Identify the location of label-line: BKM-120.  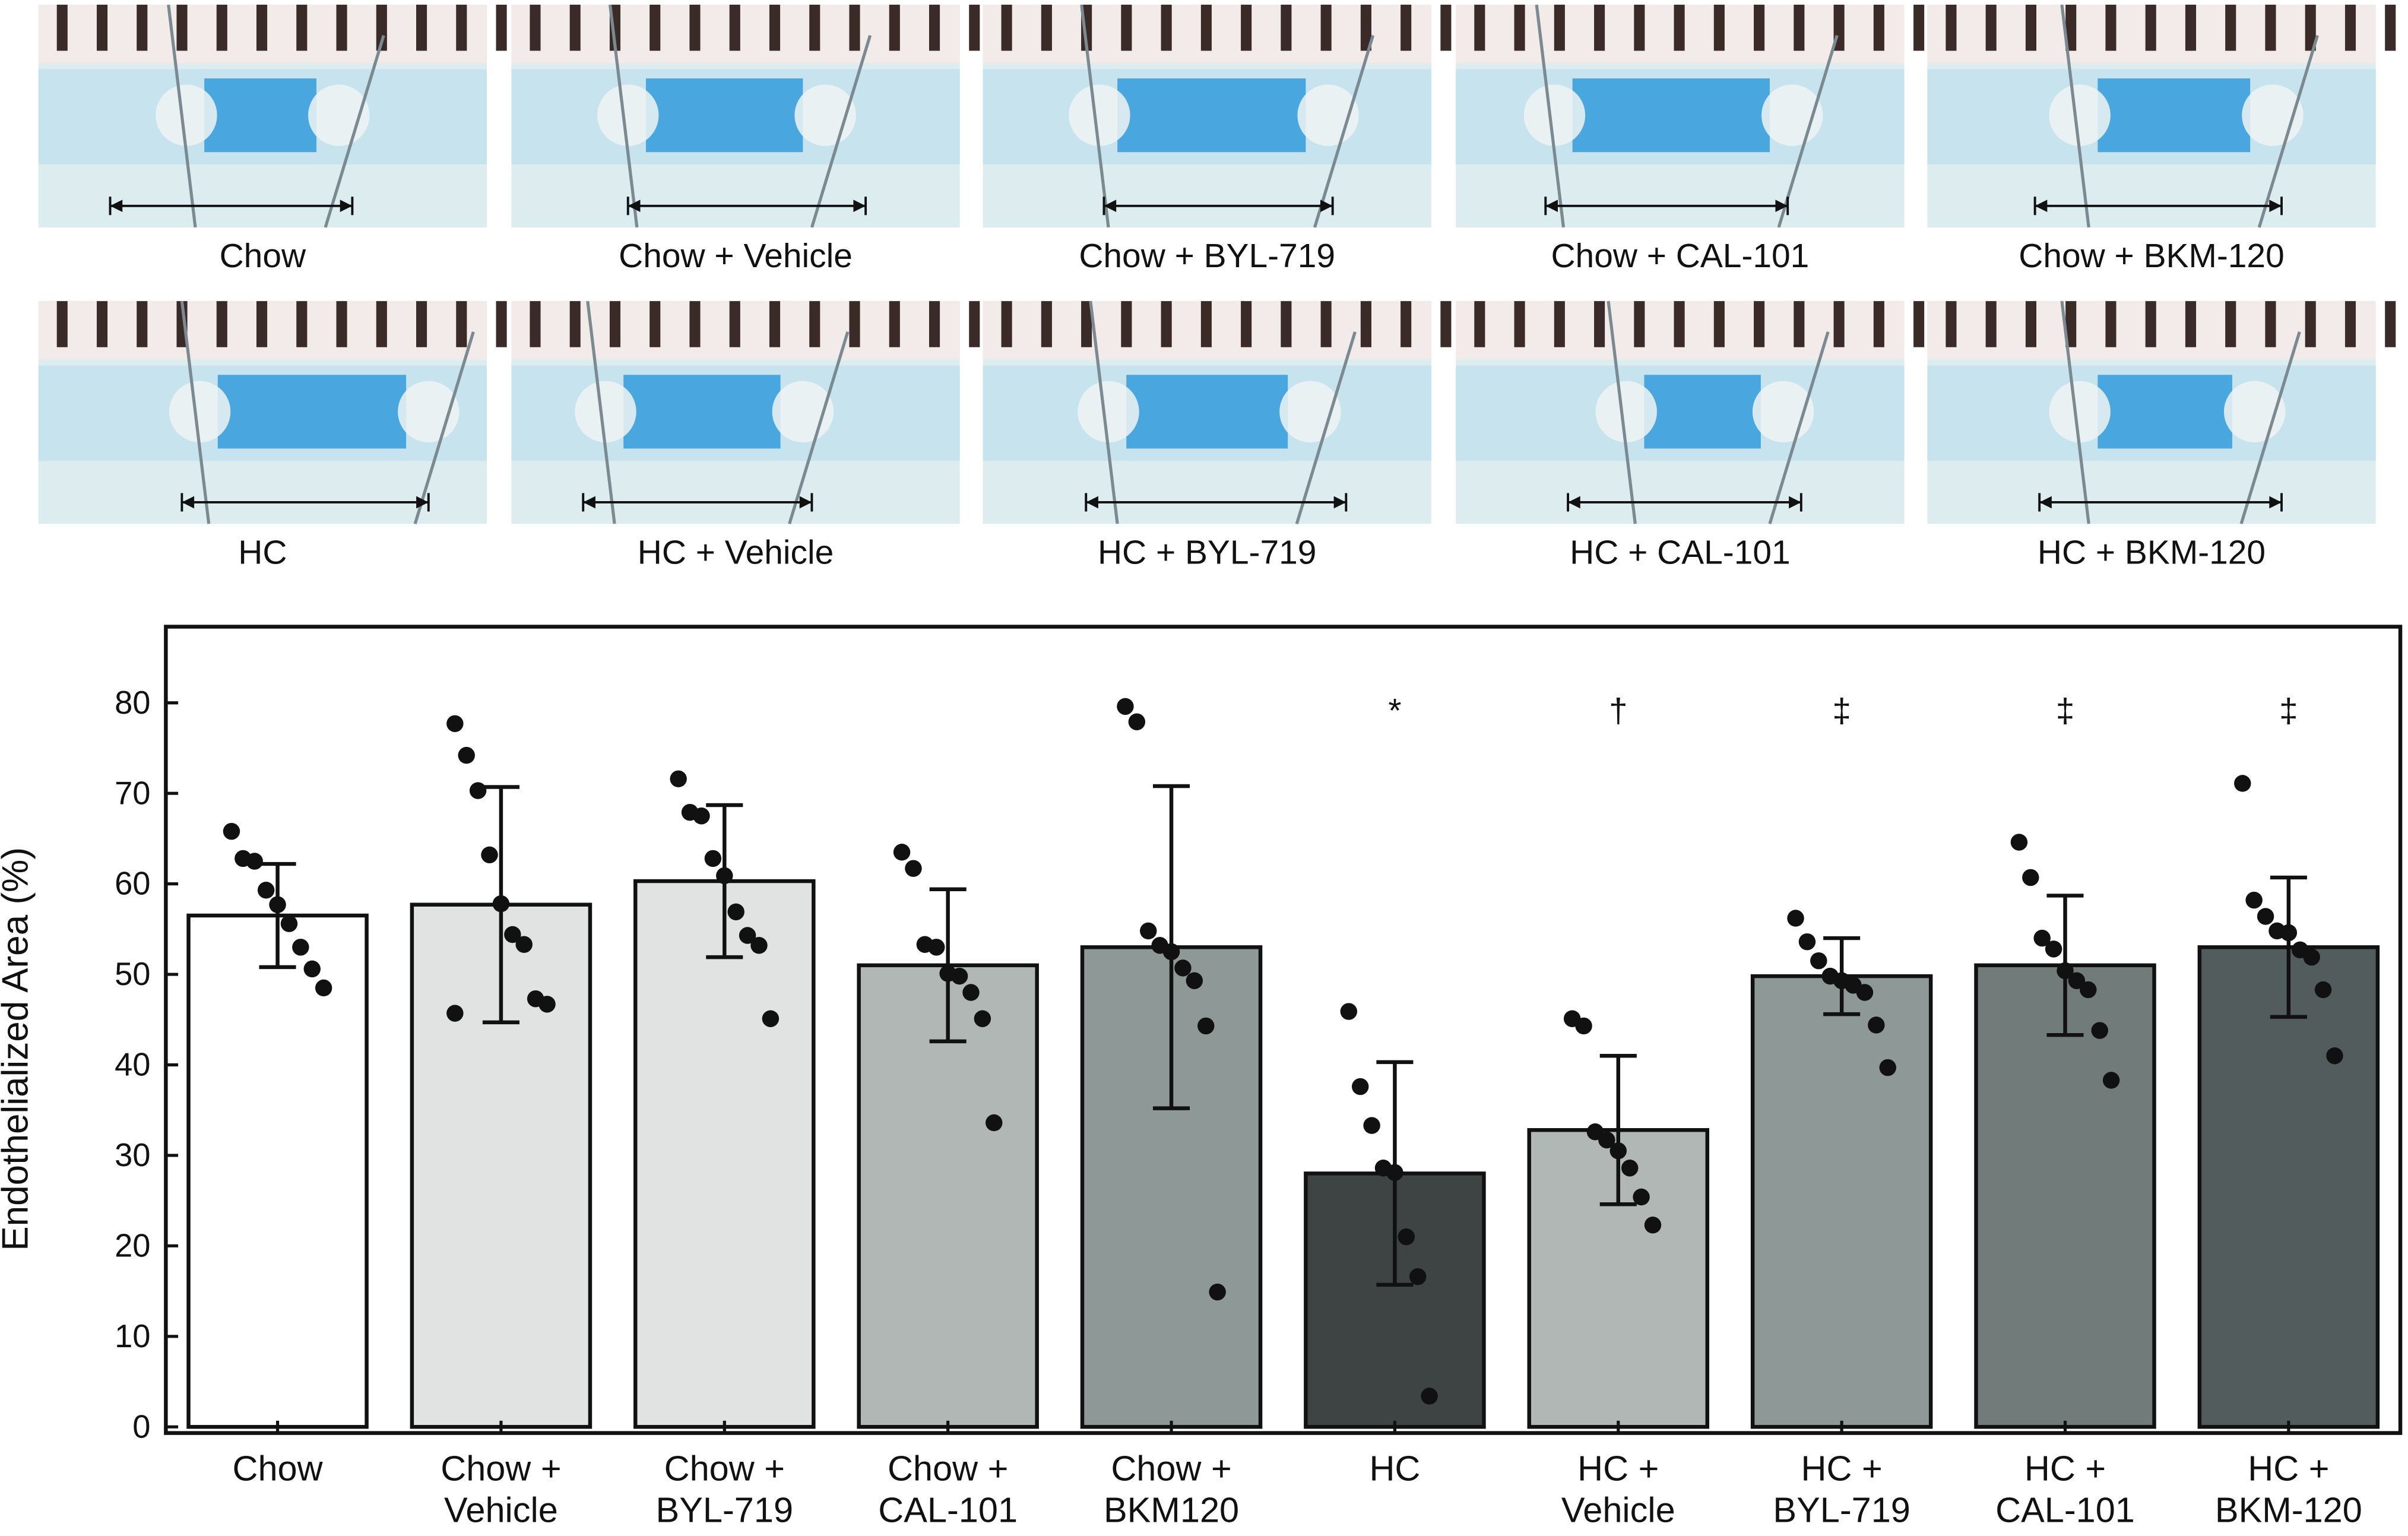
(2289, 1510).